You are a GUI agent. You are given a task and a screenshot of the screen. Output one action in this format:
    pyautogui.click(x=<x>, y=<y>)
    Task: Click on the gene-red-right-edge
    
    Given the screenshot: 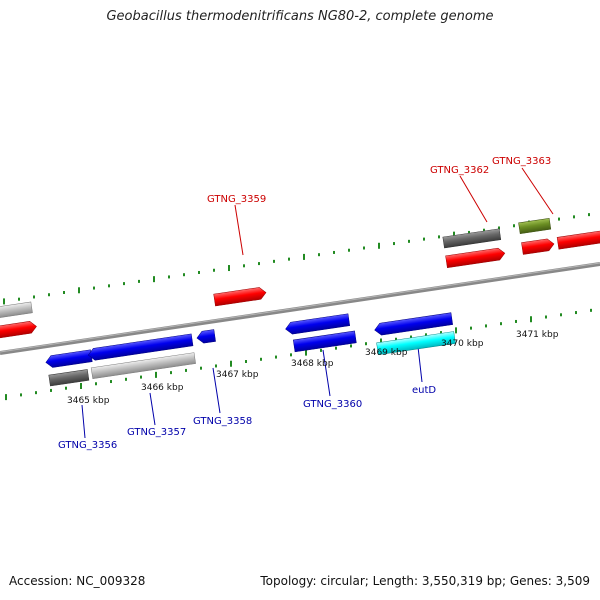 What is the action you would take?
    pyautogui.click(x=578, y=239)
    